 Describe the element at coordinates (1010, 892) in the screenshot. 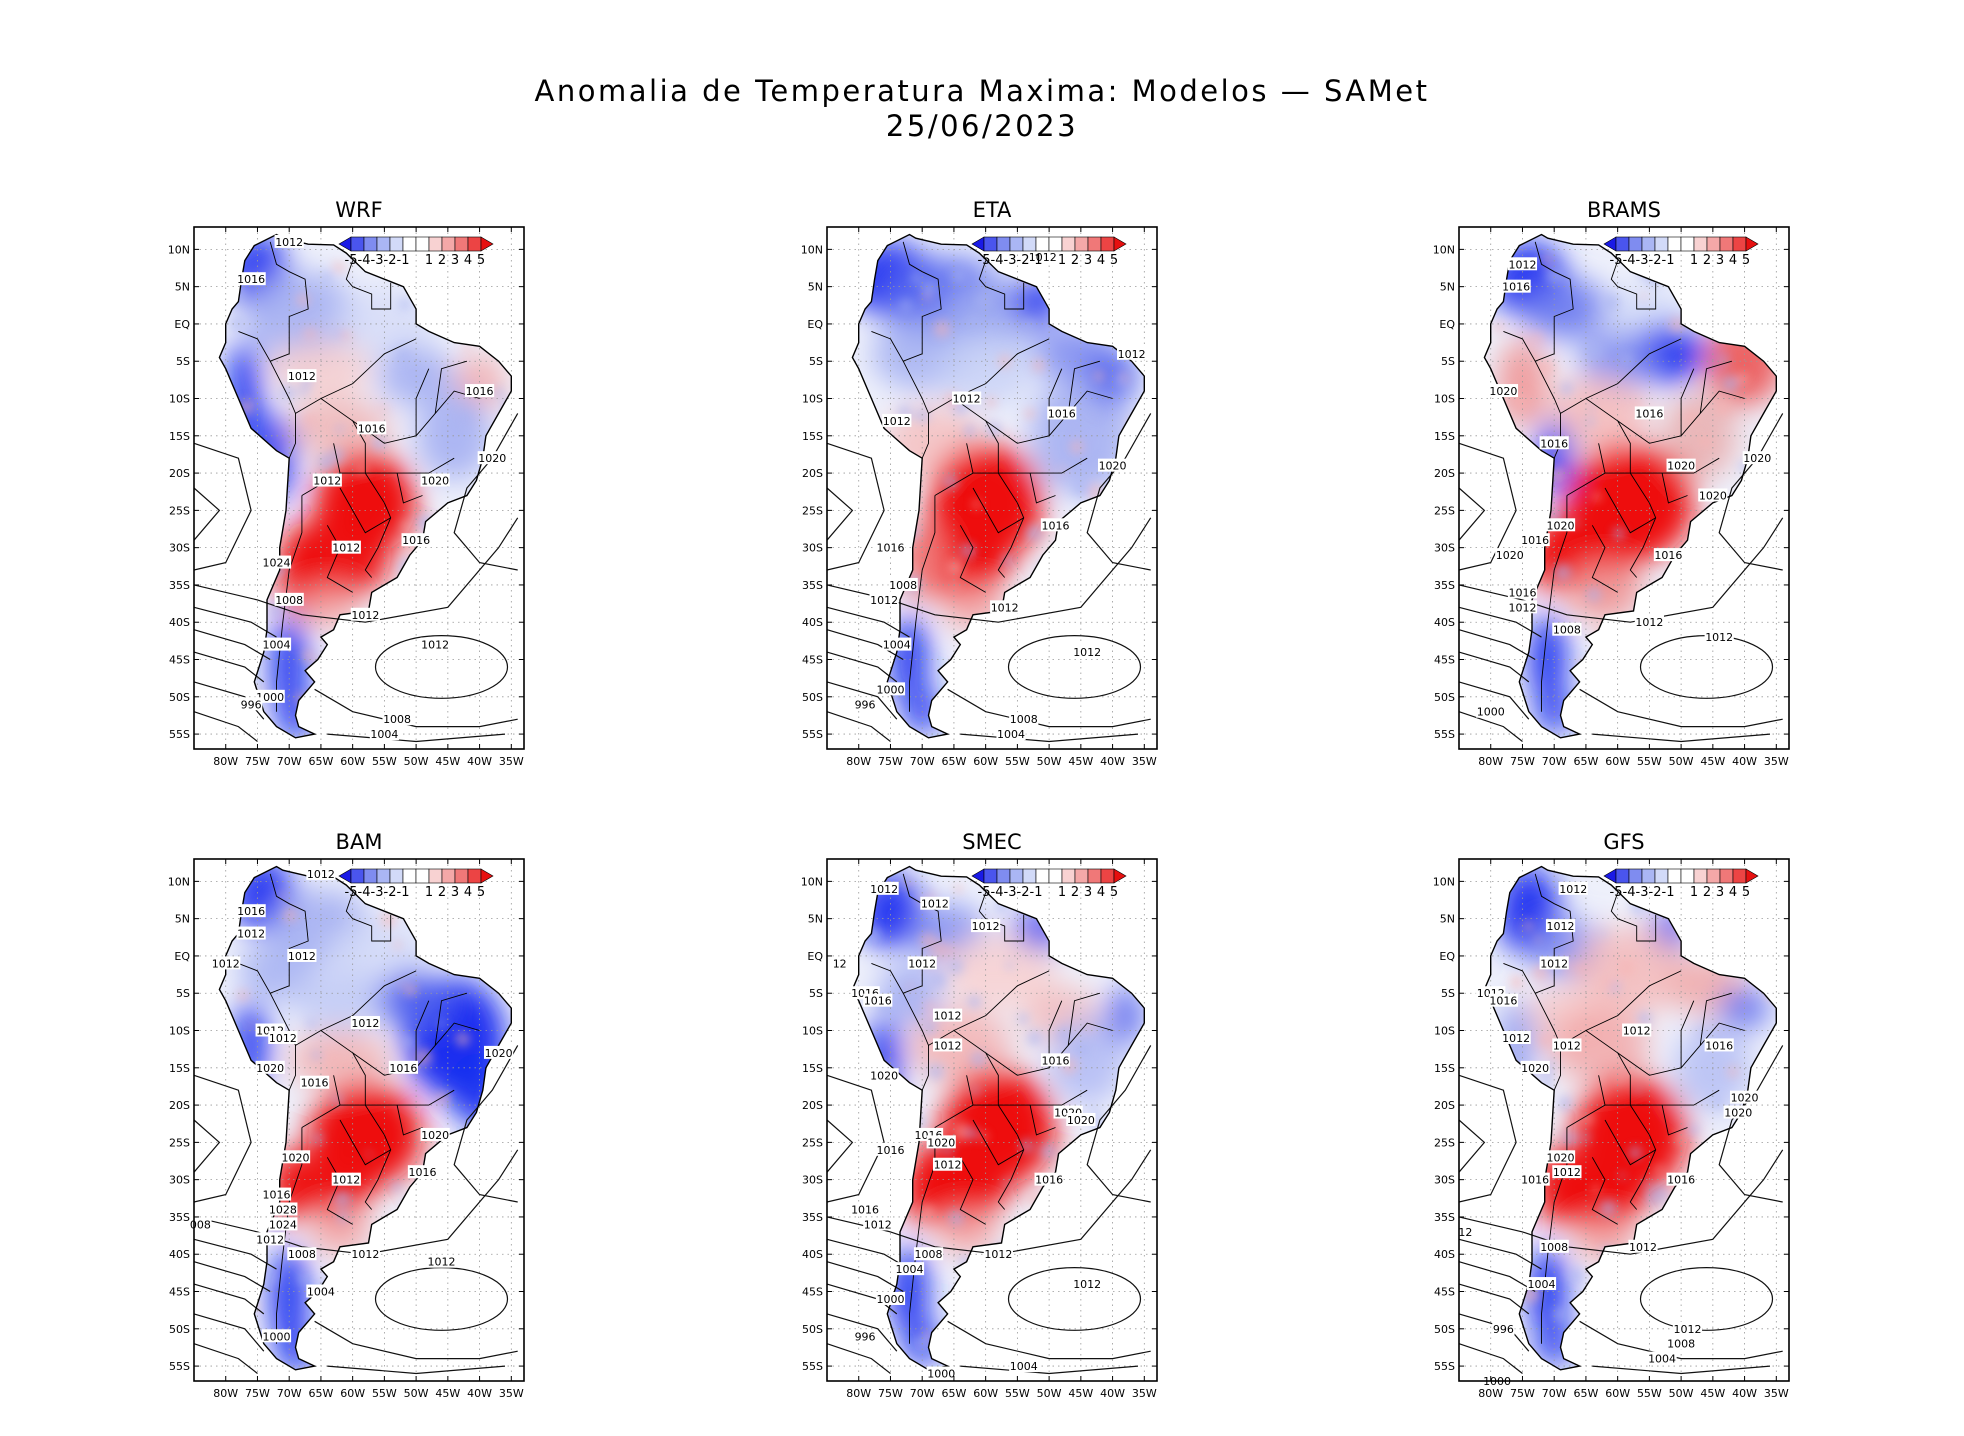

I see `colorbar-label: -3` at that location.